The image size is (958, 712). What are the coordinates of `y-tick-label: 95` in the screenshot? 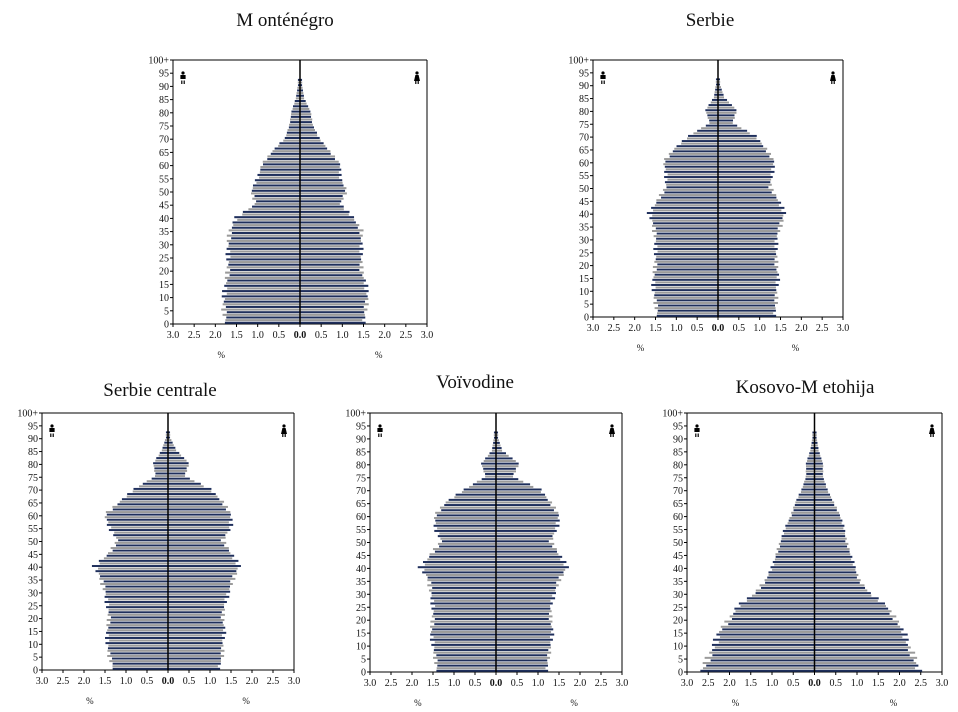 It's located at (33, 426).